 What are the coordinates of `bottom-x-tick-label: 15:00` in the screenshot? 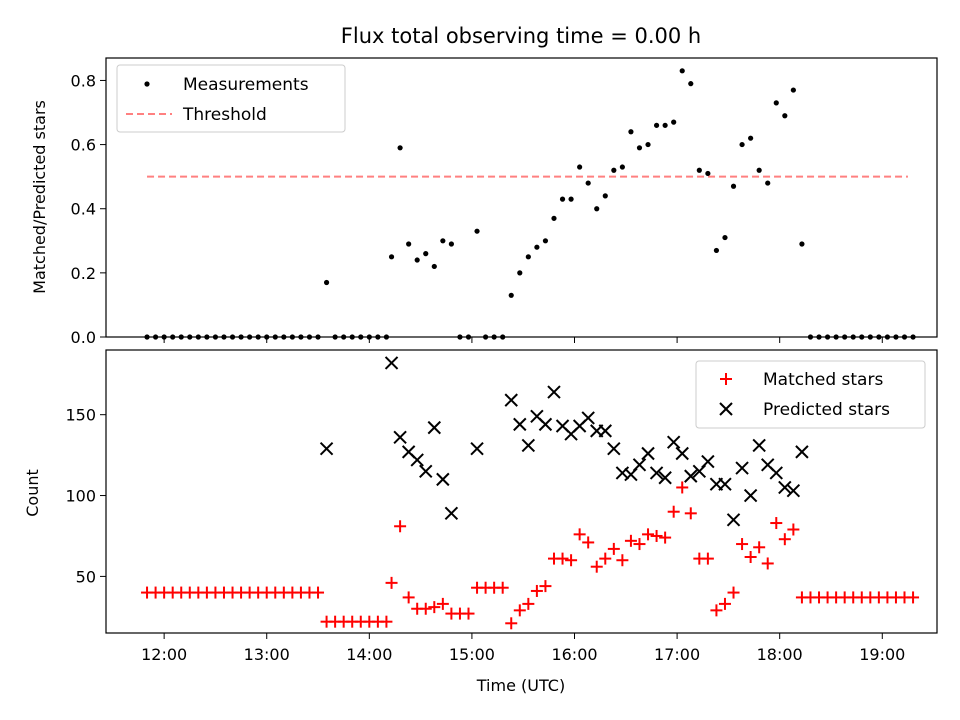 It's located at (472, 654).